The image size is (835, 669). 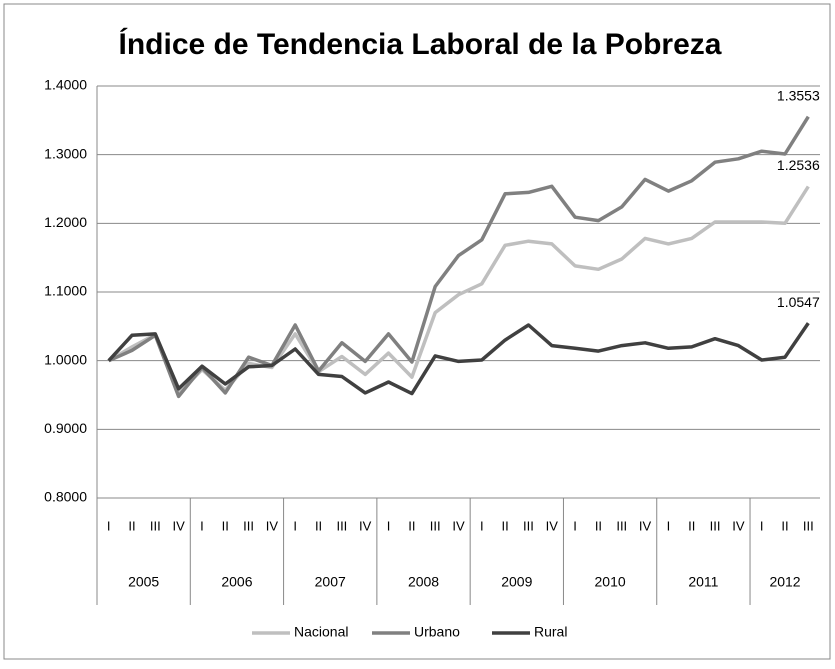 I want to click on x-group-label: 2012, so click(x=784, y=582).